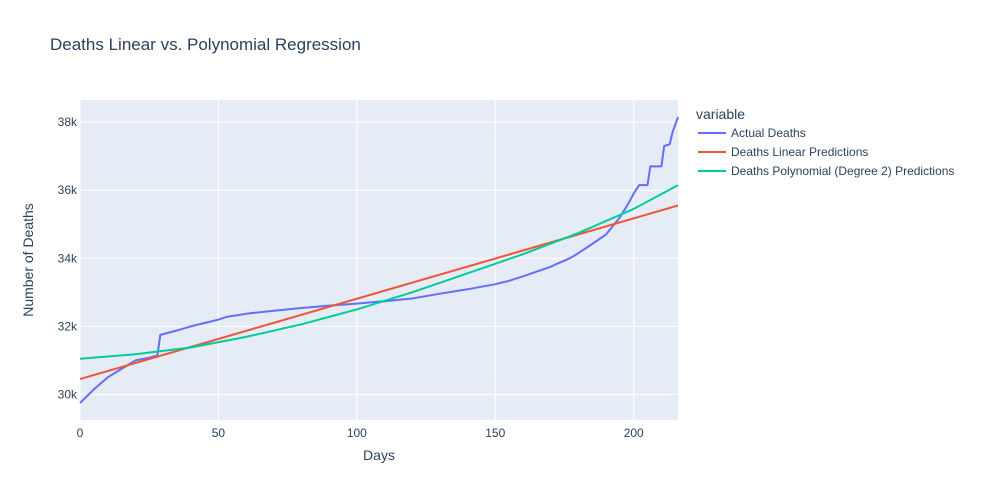 The image size is (1000, 500). Describe the element at coordinates (68, 190) in the screenshot. I see `y-tick-label: 36k` at that location.